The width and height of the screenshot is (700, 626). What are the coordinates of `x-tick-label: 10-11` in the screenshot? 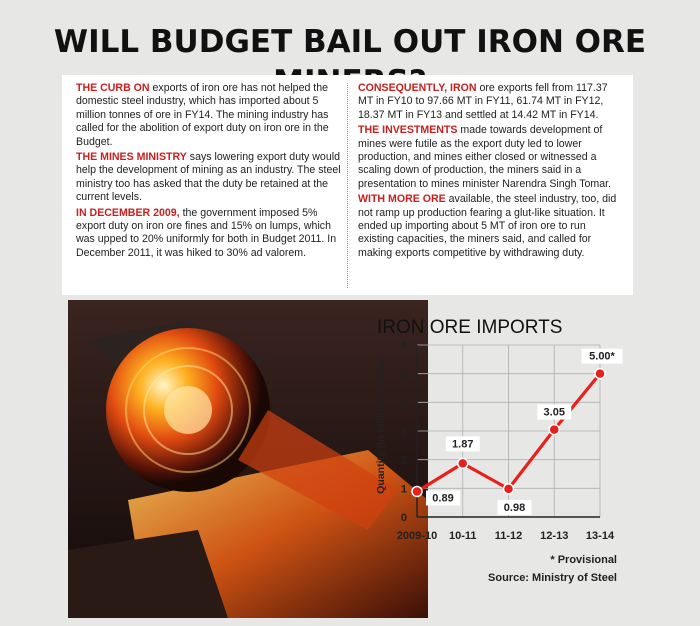 It's located at (463, 536).